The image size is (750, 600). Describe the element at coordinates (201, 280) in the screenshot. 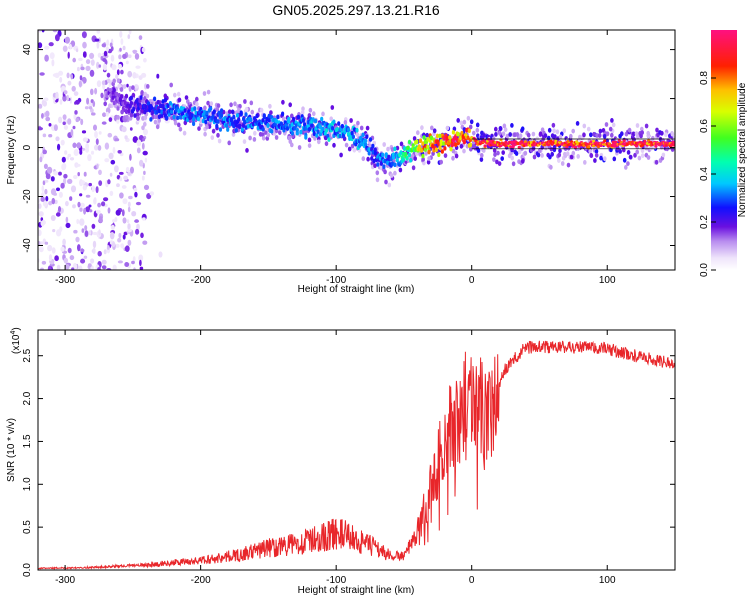

I see `x-tick-label: -200` at that location.